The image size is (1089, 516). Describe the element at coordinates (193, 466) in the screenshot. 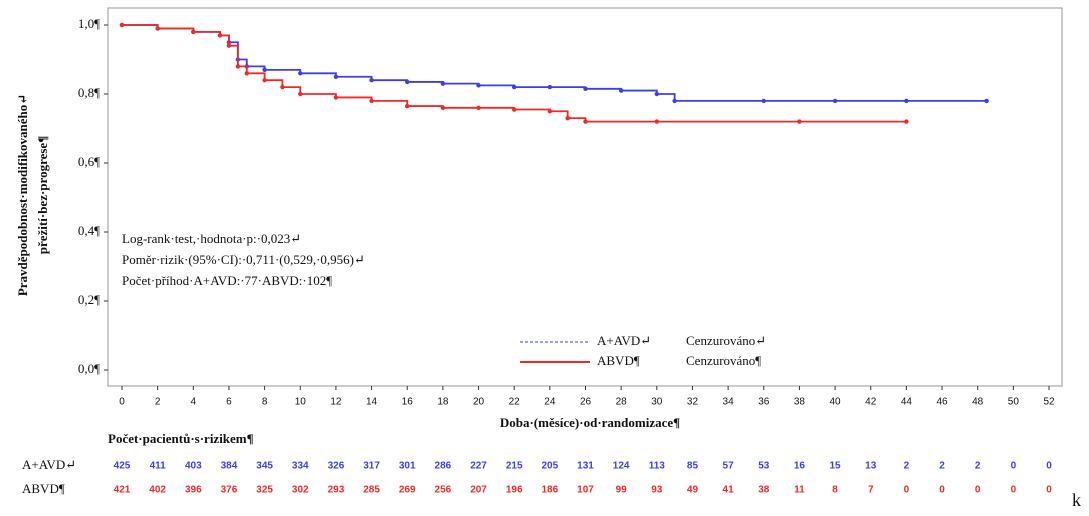

I see `risk-count: 403` at that location.